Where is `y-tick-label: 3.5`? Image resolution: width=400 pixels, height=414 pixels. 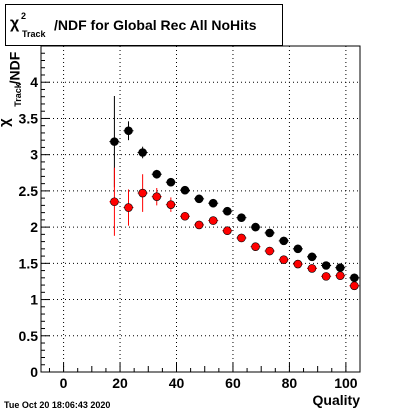 y-tick-label: 3.5 is located at coordinates (29, 118).